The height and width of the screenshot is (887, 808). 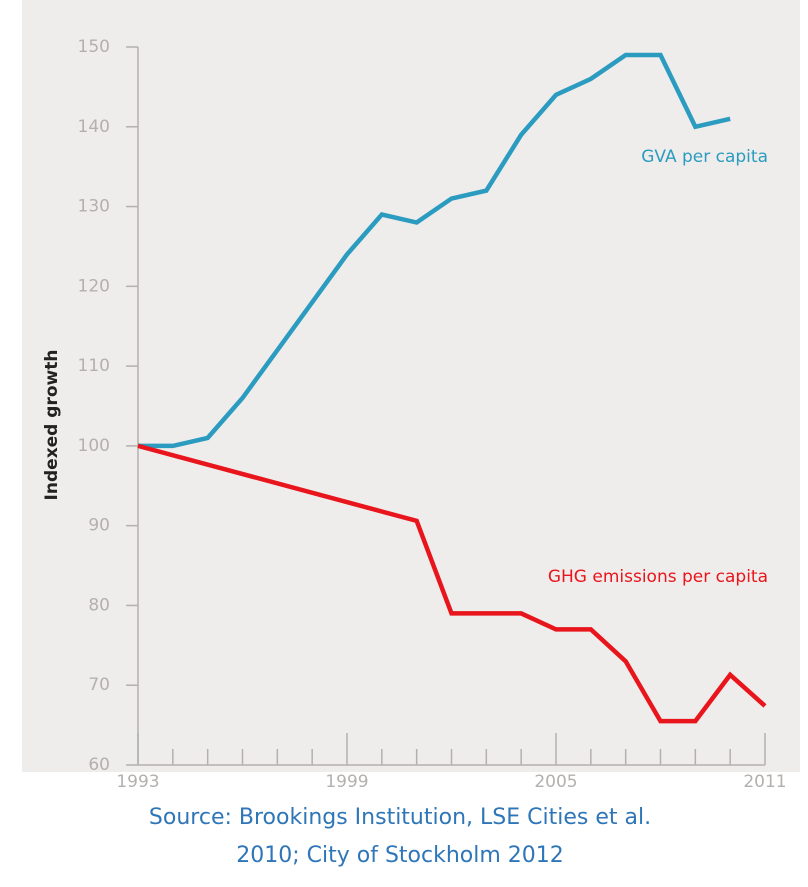 I want to click on y-tick-label: 100, so click(x=94, y=446).